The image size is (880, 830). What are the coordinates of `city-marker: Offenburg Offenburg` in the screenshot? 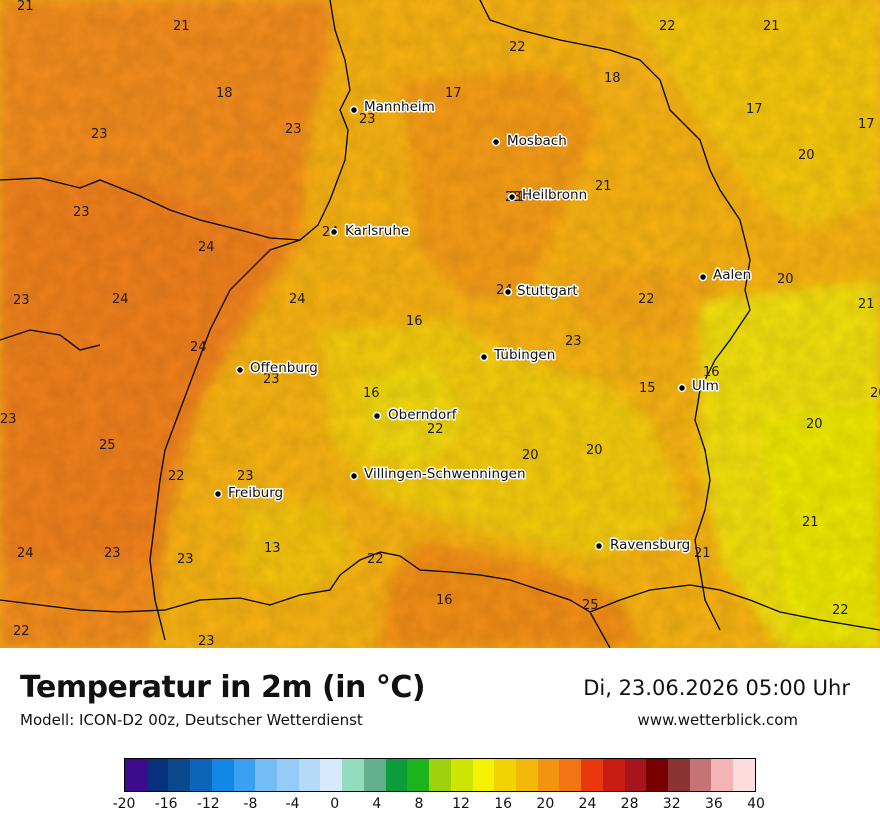 It's located at (277, 368).